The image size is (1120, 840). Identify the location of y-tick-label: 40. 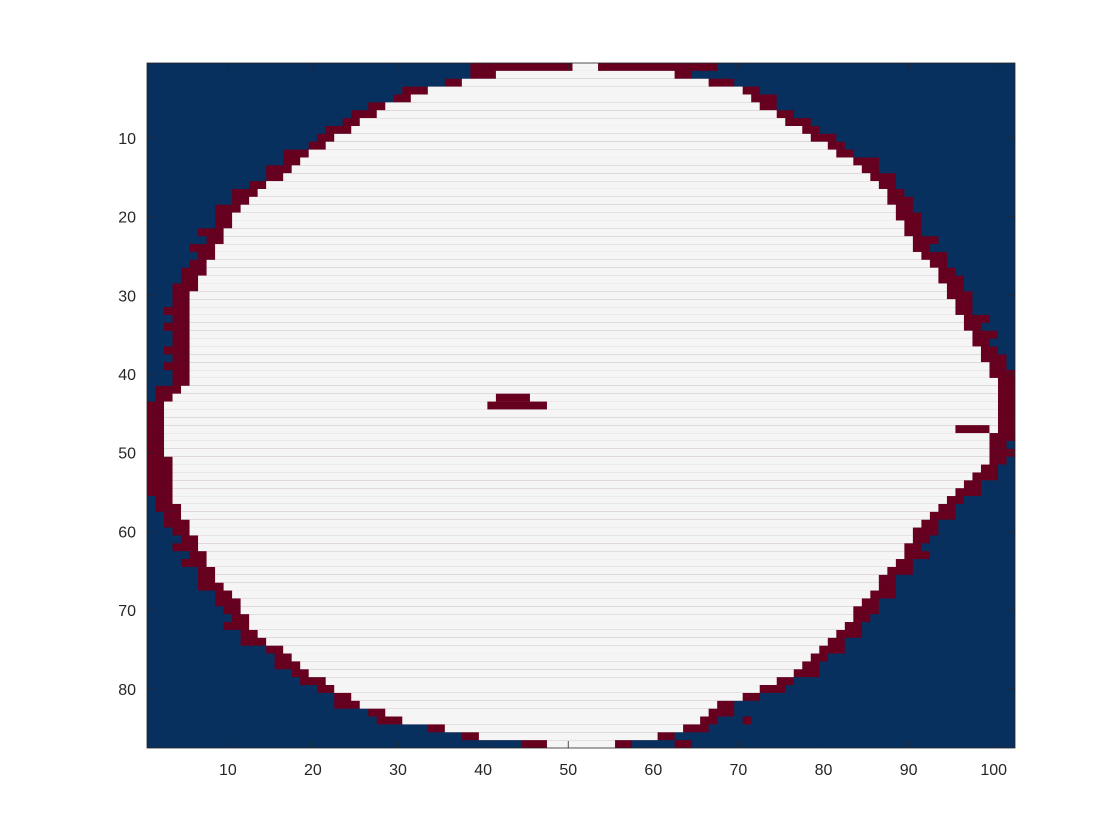
(127, 375).